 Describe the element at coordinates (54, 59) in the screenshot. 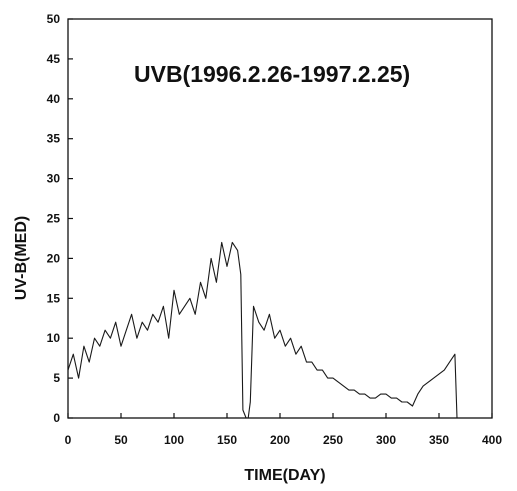

I see `y-tick-label: 45` at that location.